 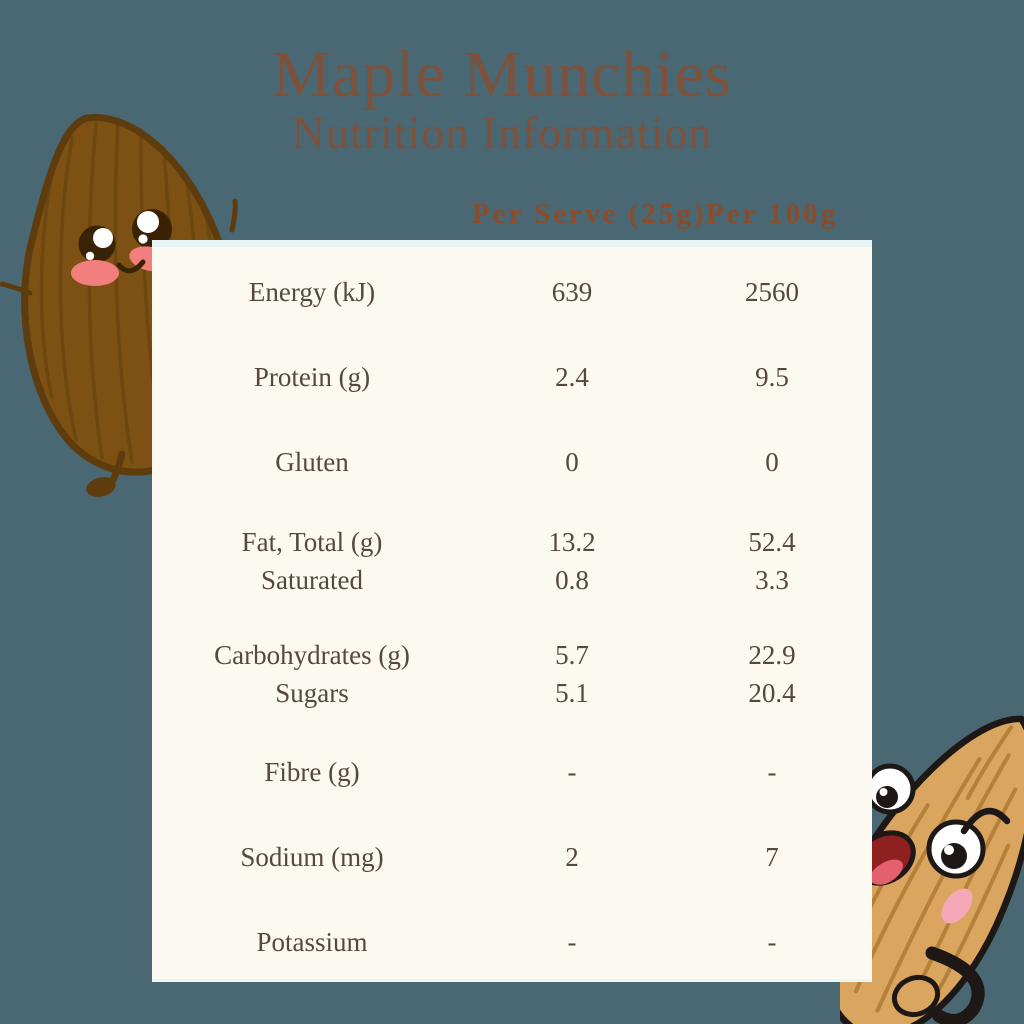 I want to click on per-100g-value: 3.3, so click(x=772, y=579).